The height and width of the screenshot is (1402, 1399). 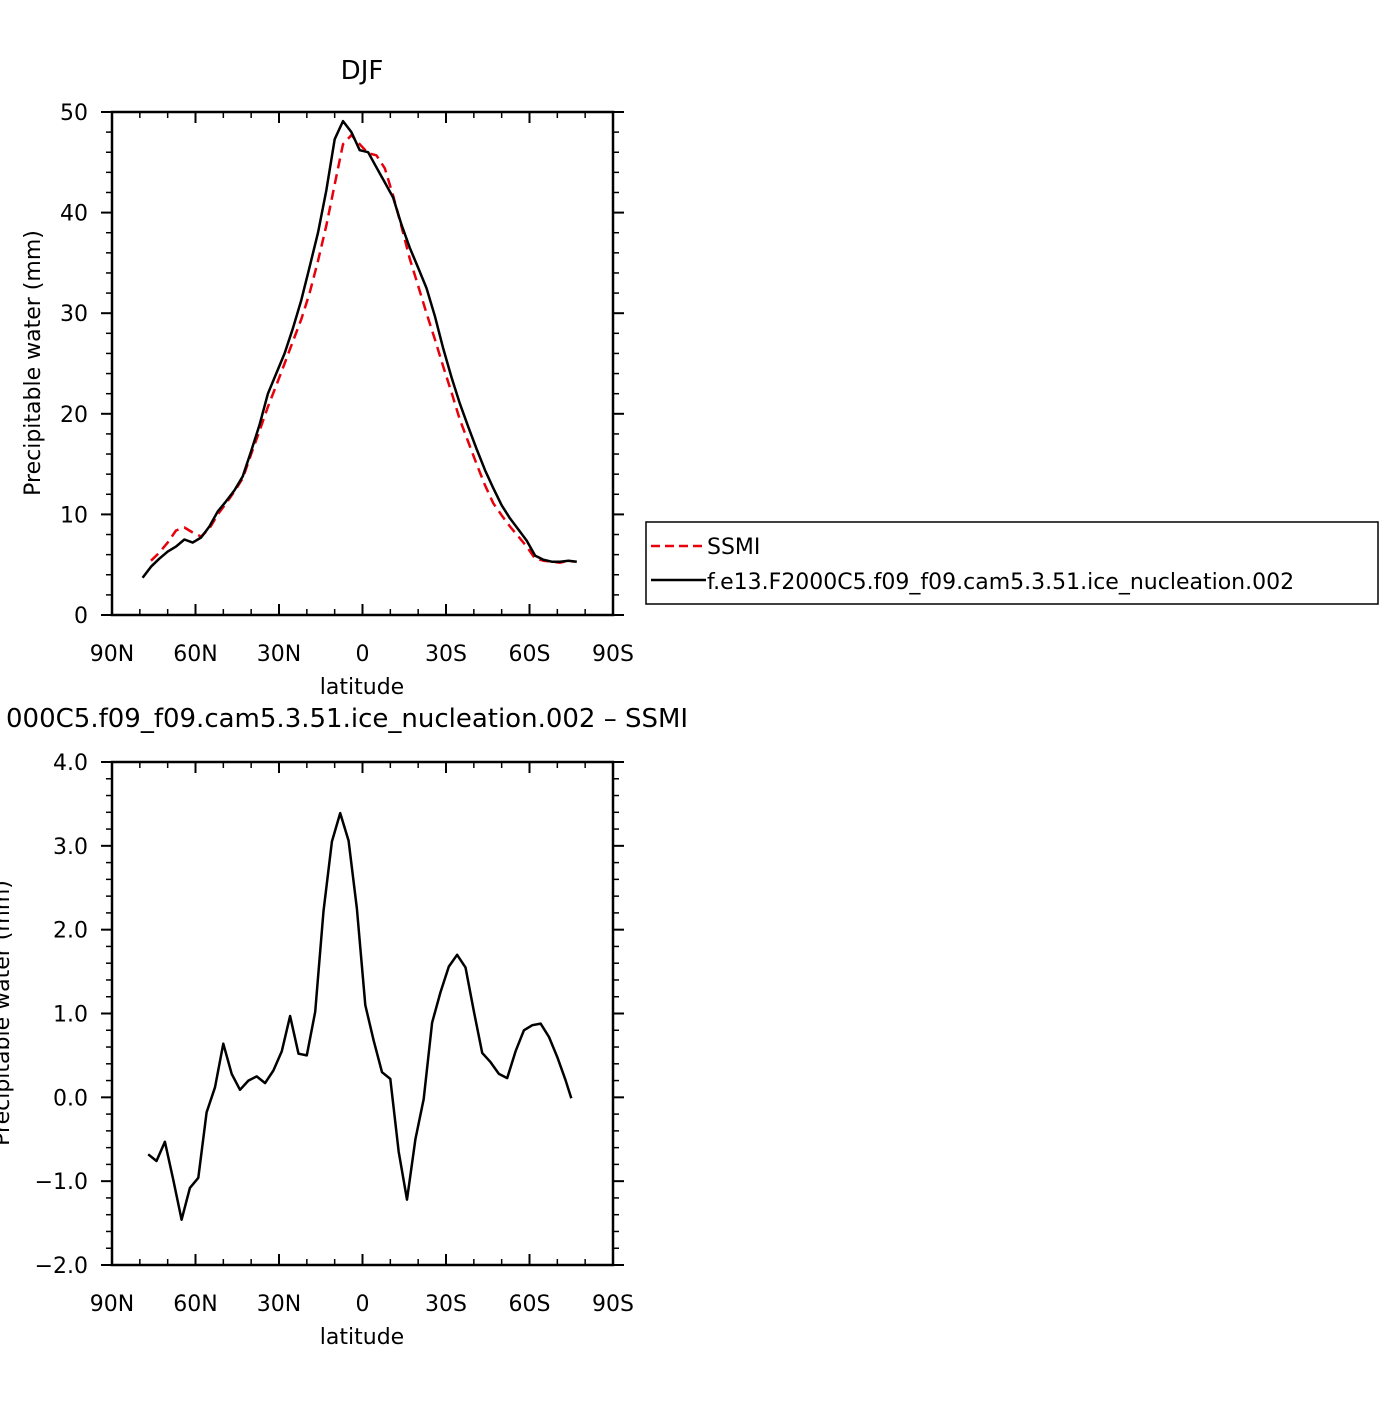 What do you see at coordinates (733, 547) in the screenshot?
I see `legend-label-ssmi: SSMI` at bounding box center [733, 547].